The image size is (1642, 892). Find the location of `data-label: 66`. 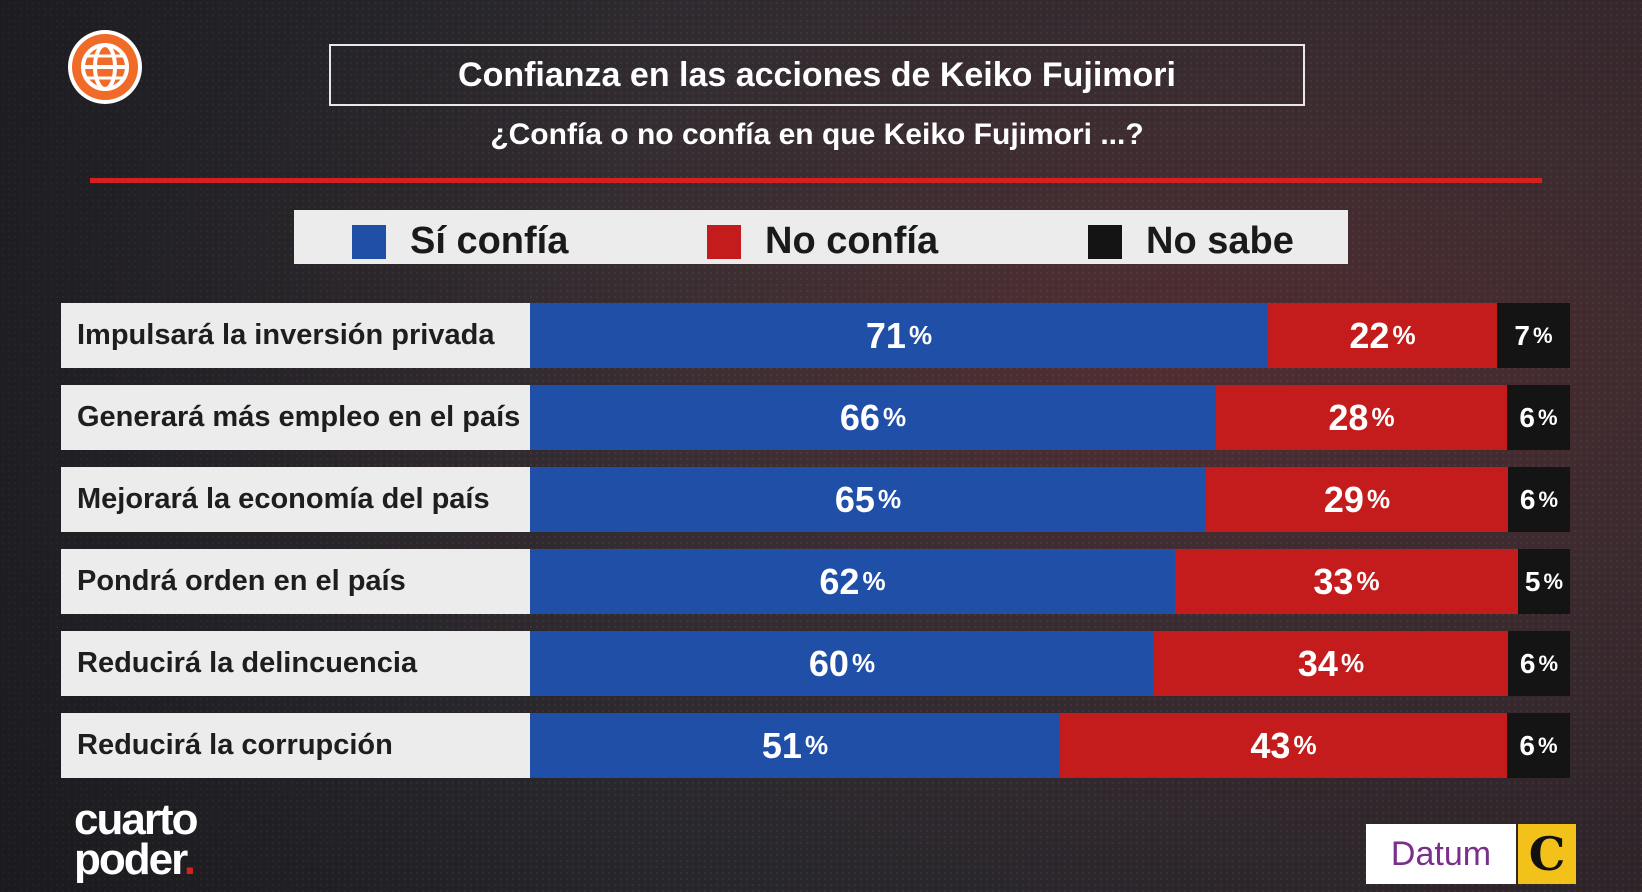

data-label: 66 is located at coordinates (859, 417).